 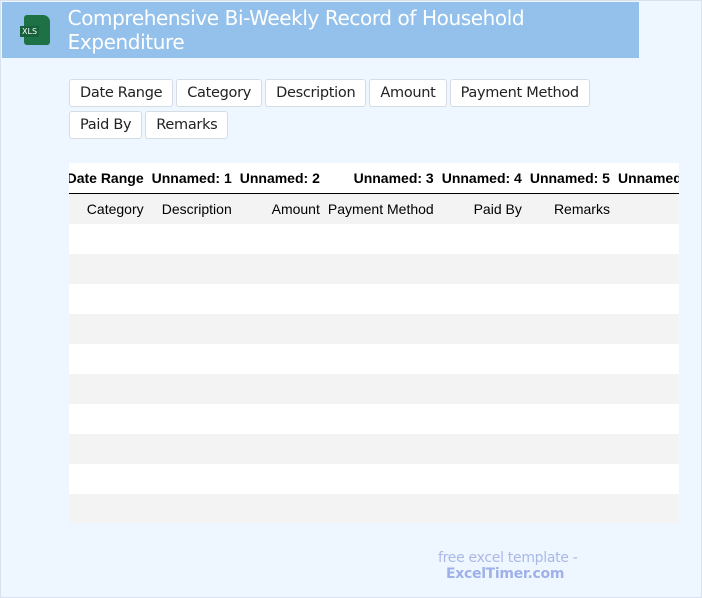 I want to click on column-header: Unnamed: 6, so click(x=646, y=178).